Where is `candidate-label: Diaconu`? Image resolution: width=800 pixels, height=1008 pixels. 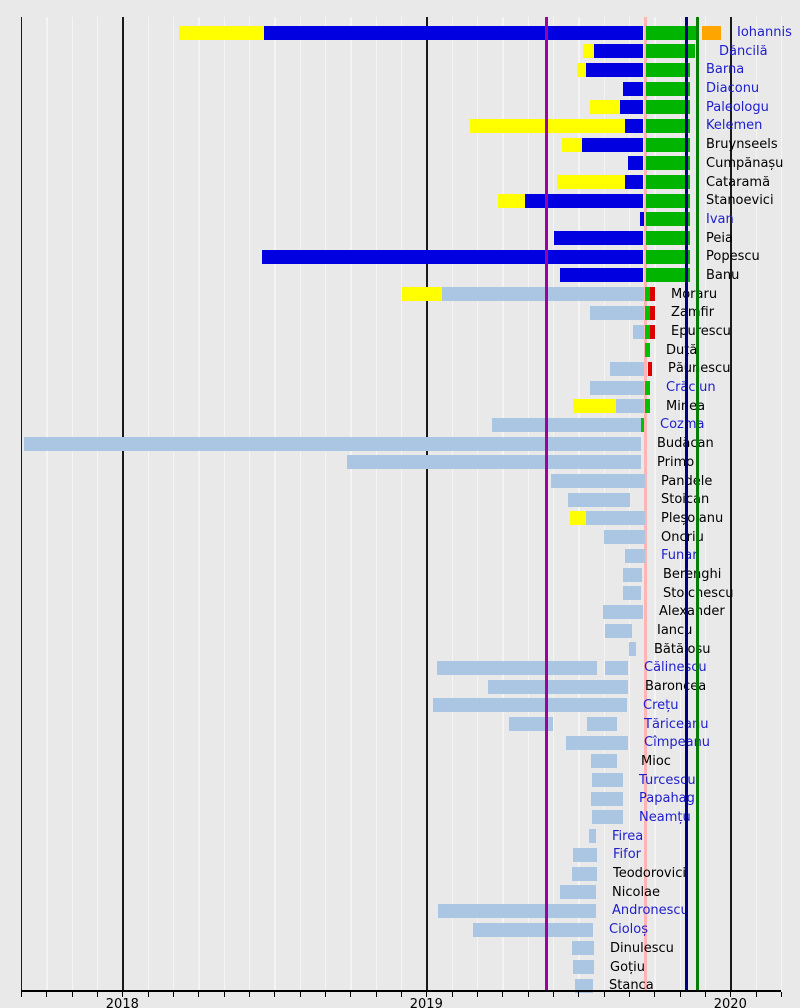 candidate-label: Diaconu is located at coordinates (733, 89).